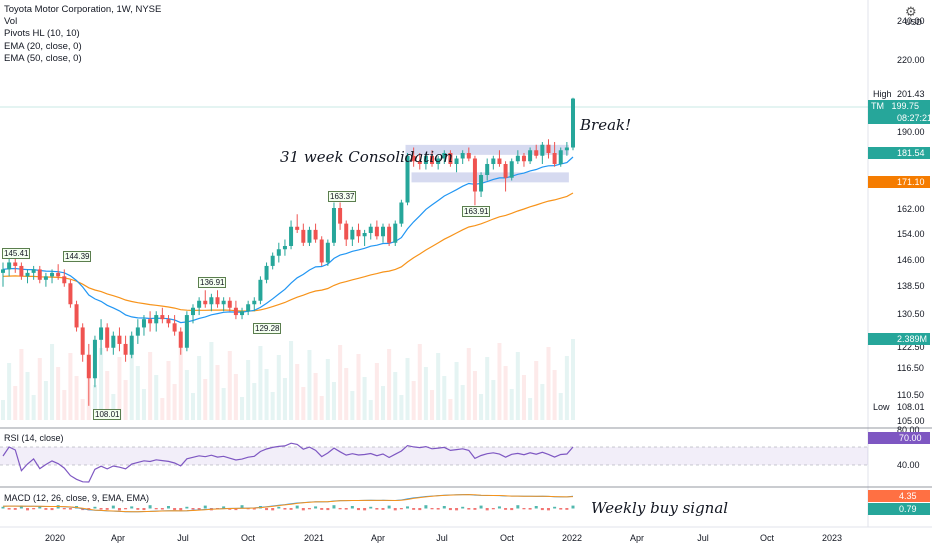  I want to click on ema50-value: 171.10, so click(911, 182).